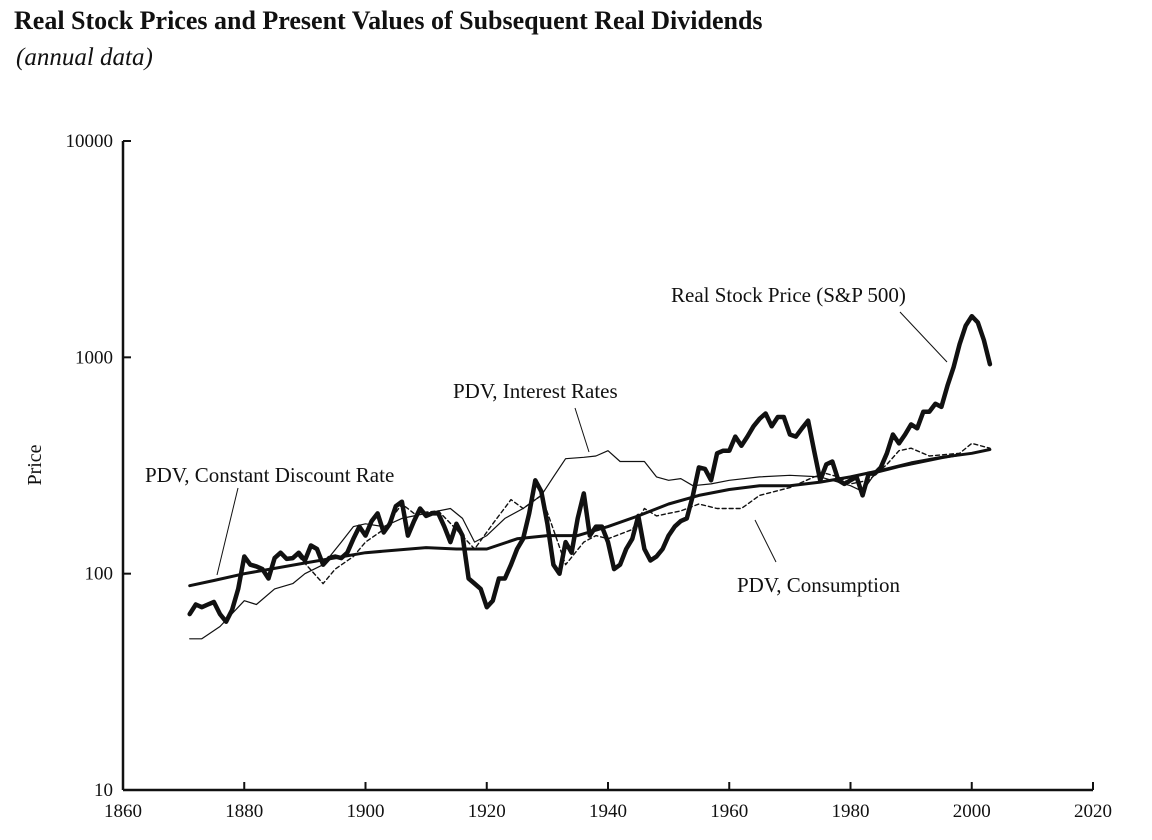 The image size is (1152, 840). What do you see at coordinates (35, 464) in the screenshot?
I see `y-axis-label: Price` at bounding box center [35, 464].